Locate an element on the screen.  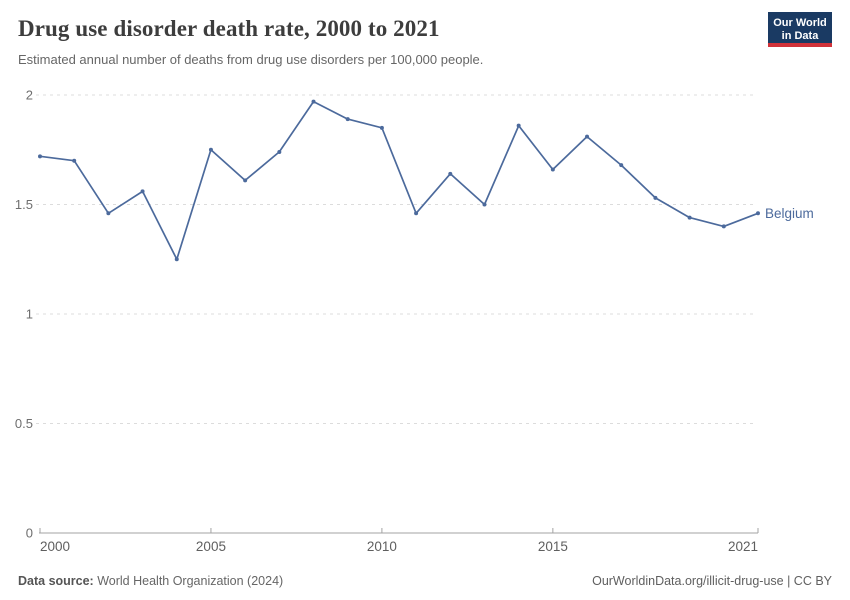
x-tick-label: 2021 is located at coordinates (743, 546).